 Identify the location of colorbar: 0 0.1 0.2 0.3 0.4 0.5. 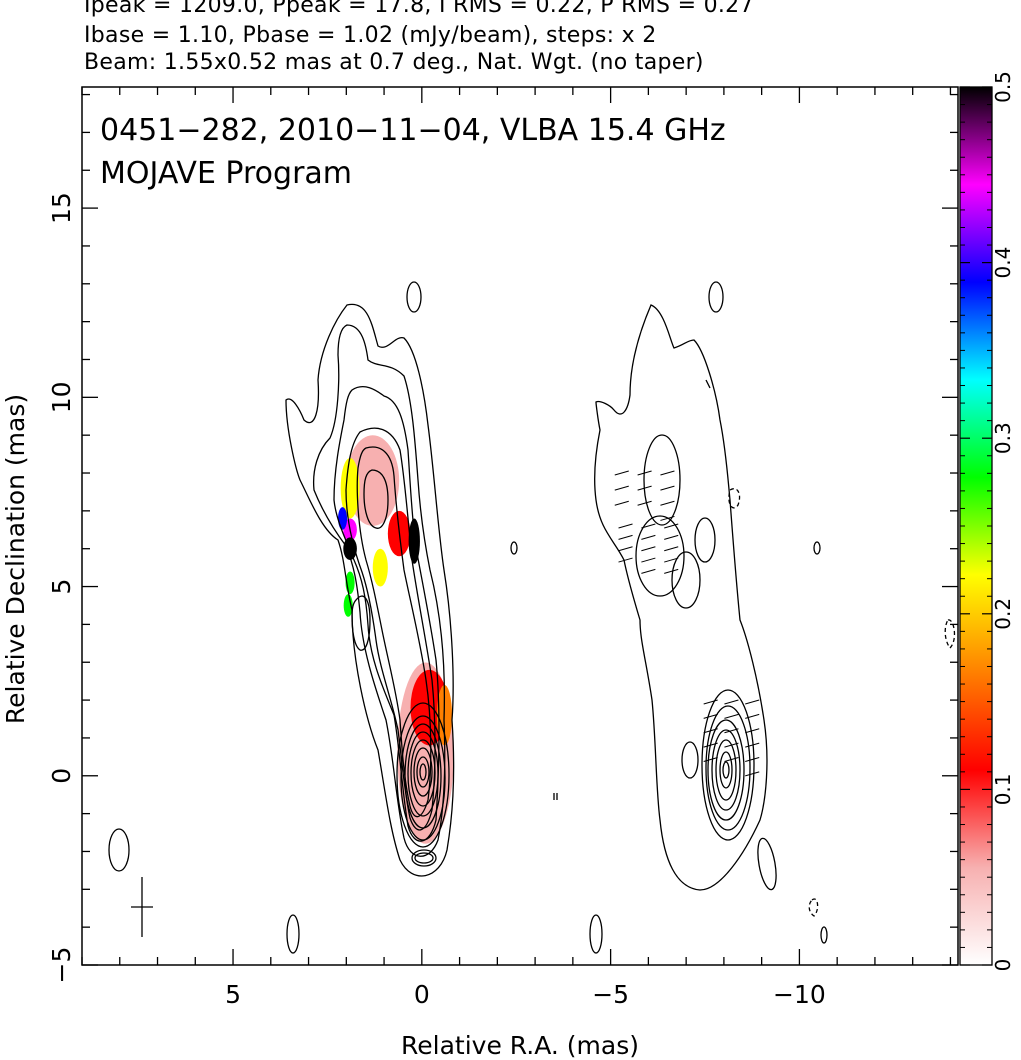
(987, 521).